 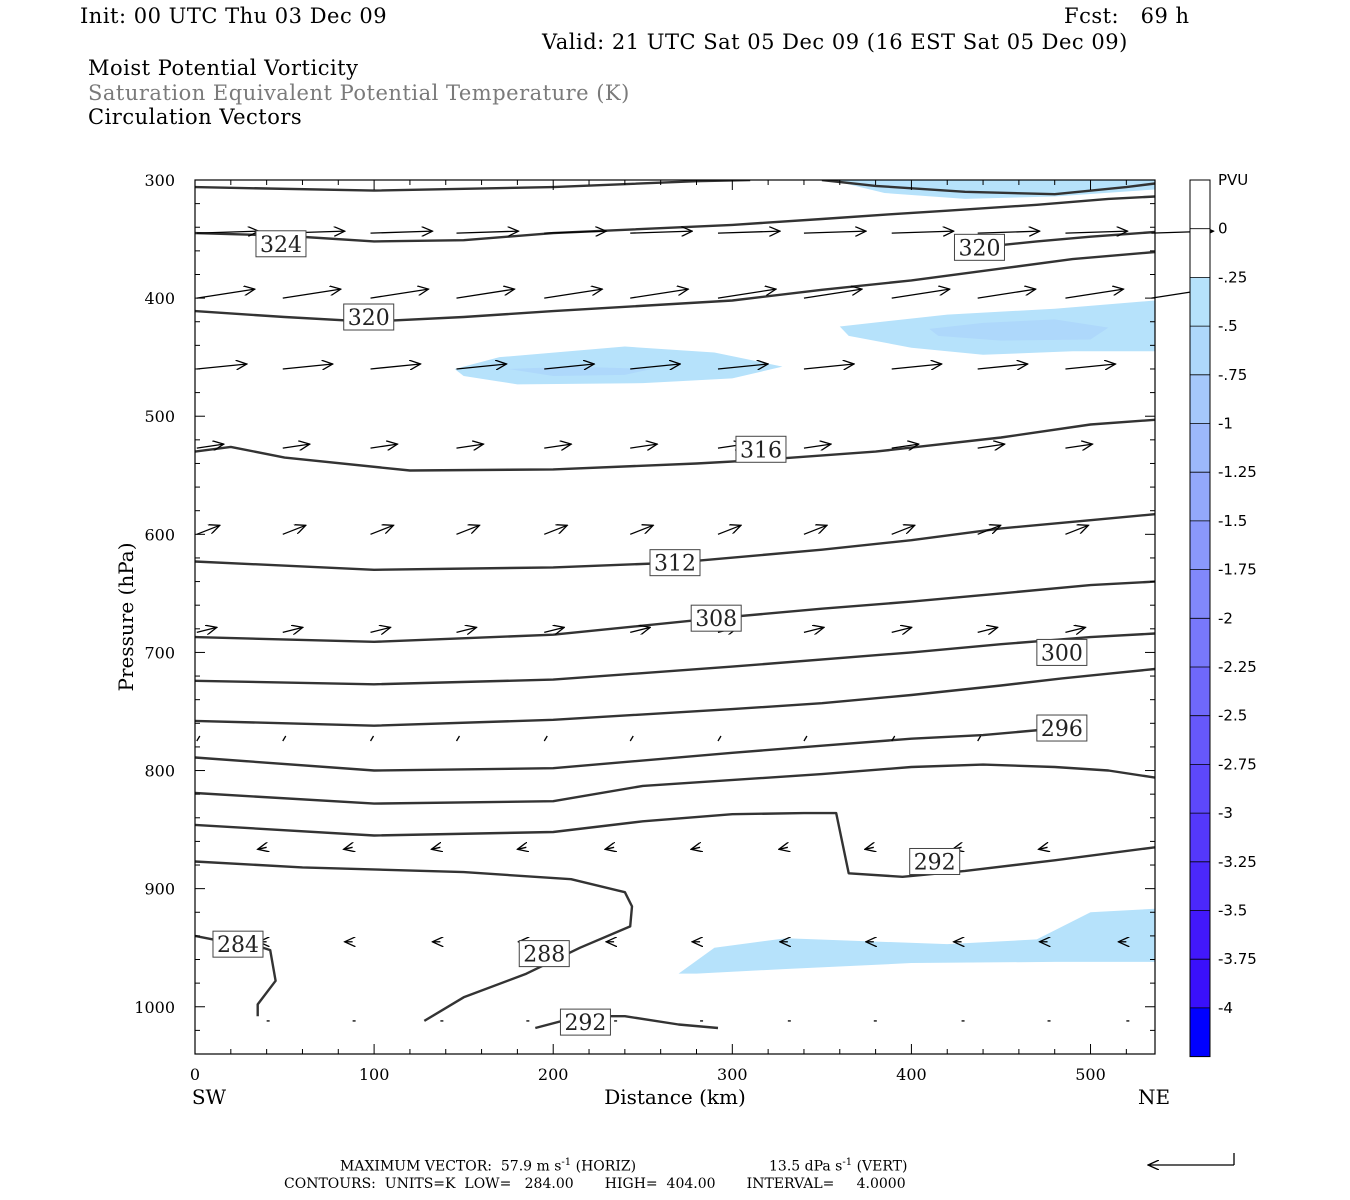 What do you see at coordinates (675, 564) in the screenshot?
I see `contour-label-text: 312` at bounding box center [675, 564].